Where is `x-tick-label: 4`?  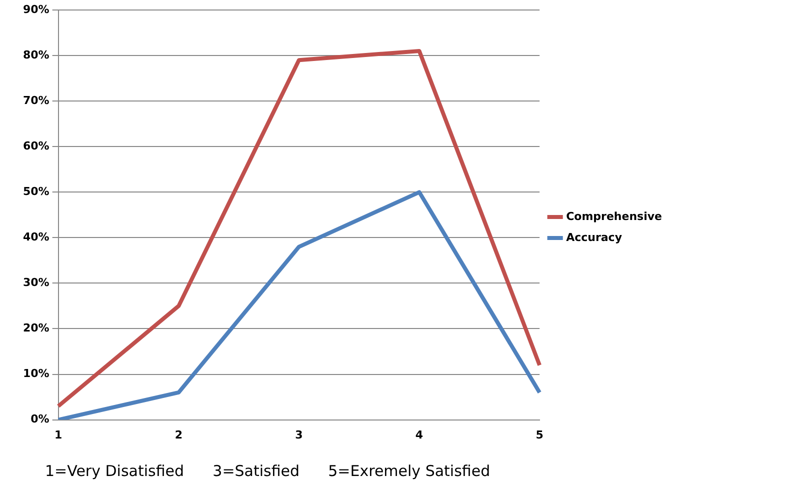
x-tick-label: 4 is located at coordinates (419, 435).